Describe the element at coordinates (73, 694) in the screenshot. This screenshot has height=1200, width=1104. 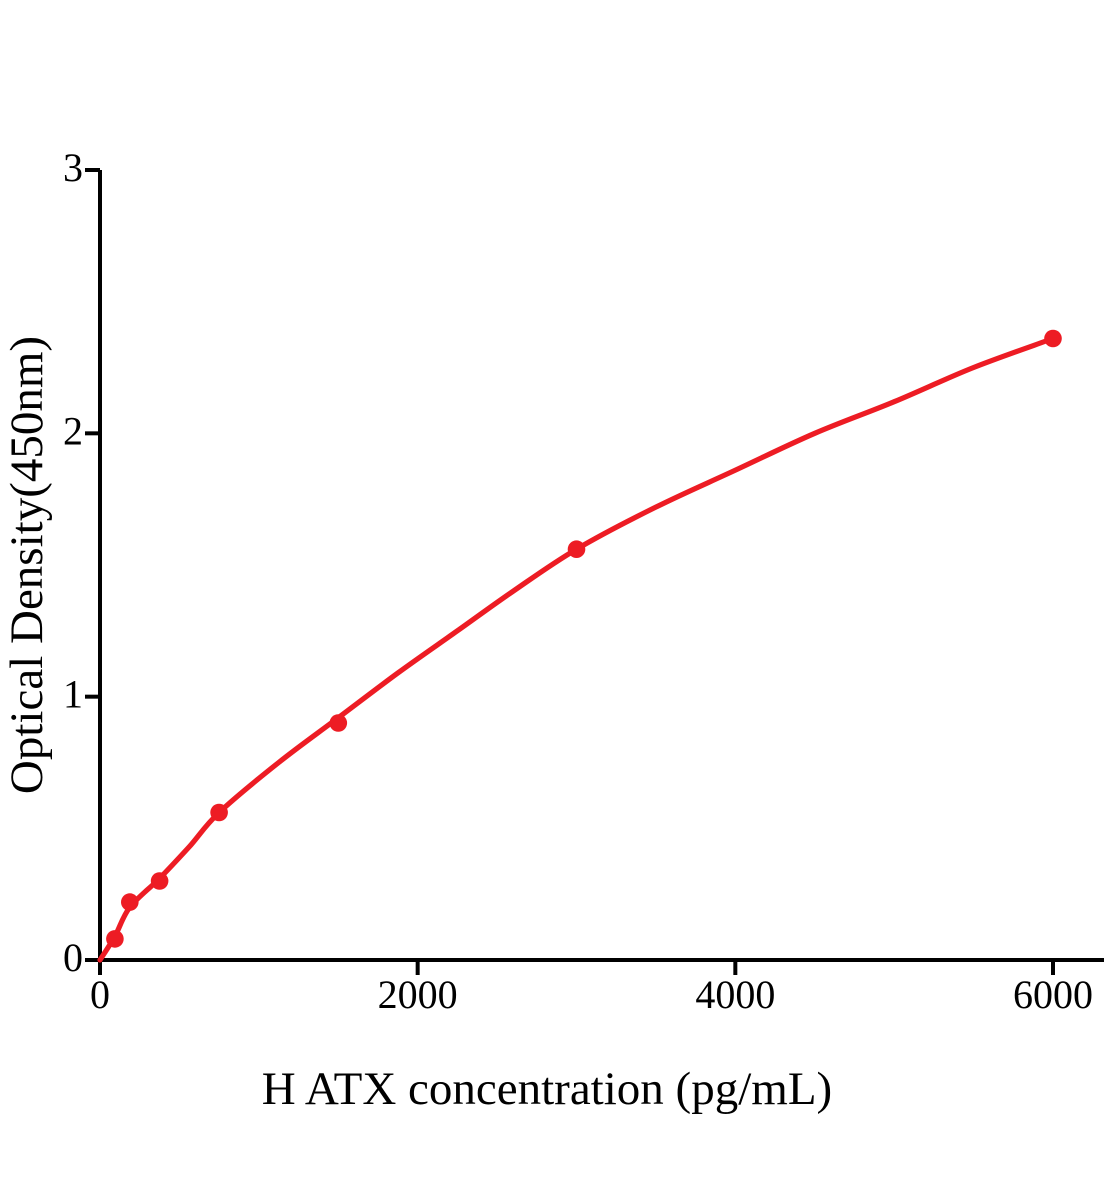
I see `y-tick-label: 1` at that location.